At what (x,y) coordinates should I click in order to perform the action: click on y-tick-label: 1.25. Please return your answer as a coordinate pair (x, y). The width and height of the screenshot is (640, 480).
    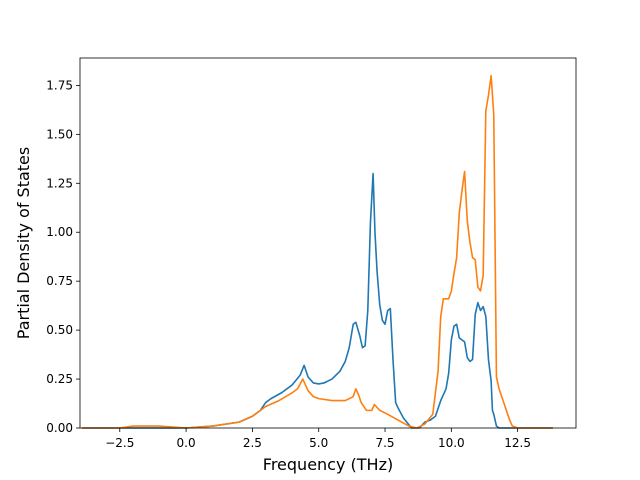
    Looking at the image, I should click on (59, 183).